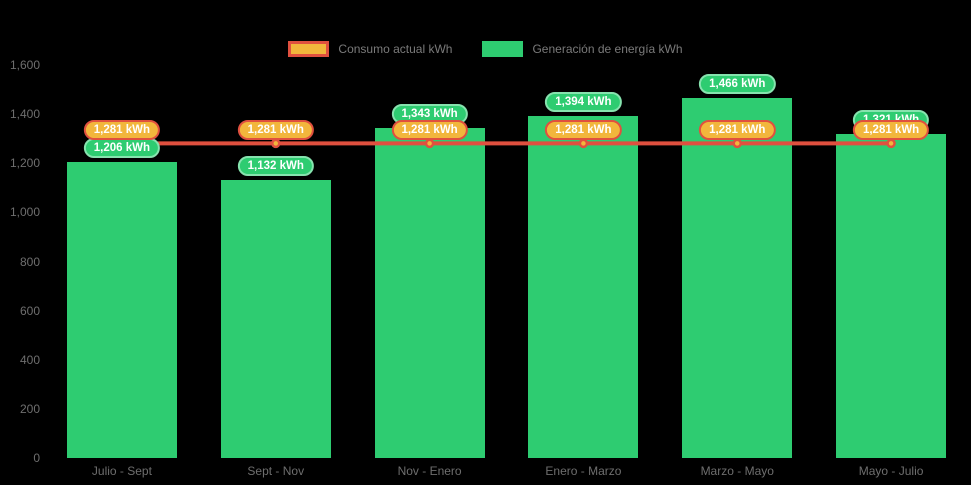  I want to click on legend-item-consumo: Consumo actual kWh, so click(370, 49).